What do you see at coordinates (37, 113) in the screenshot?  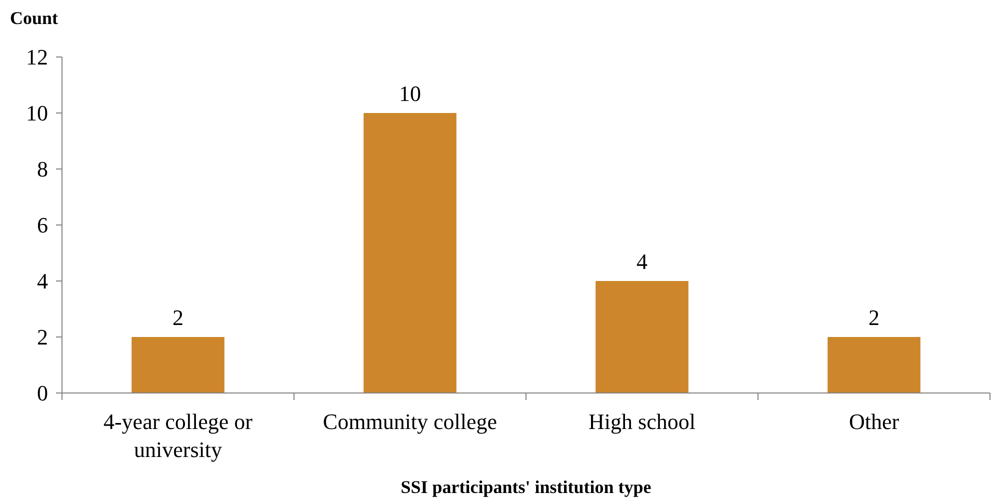 I see `y-tick-label: 10` at bounding box center [37, 113].